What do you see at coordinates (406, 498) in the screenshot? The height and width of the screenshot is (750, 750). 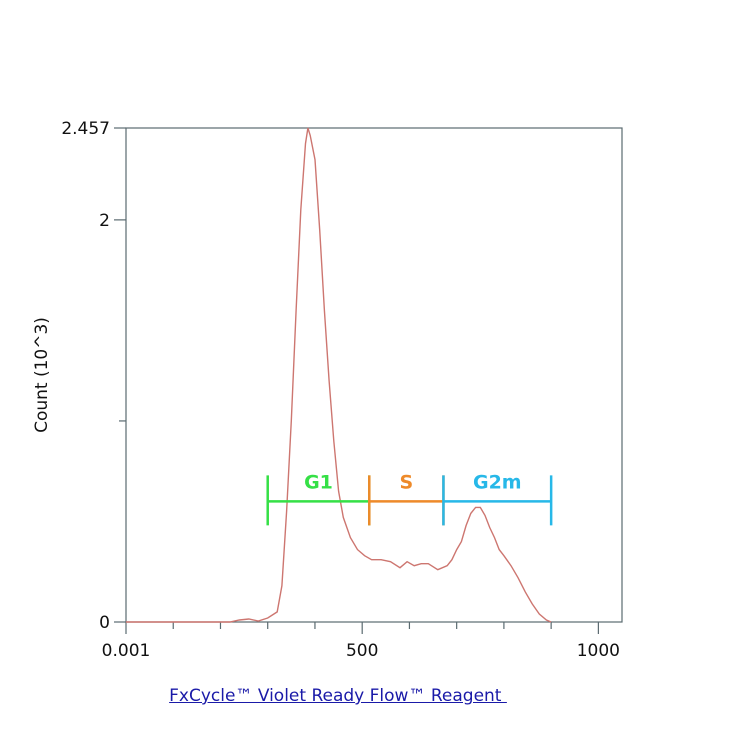 I see `gate-s: S` at bounding box center [406, 498].